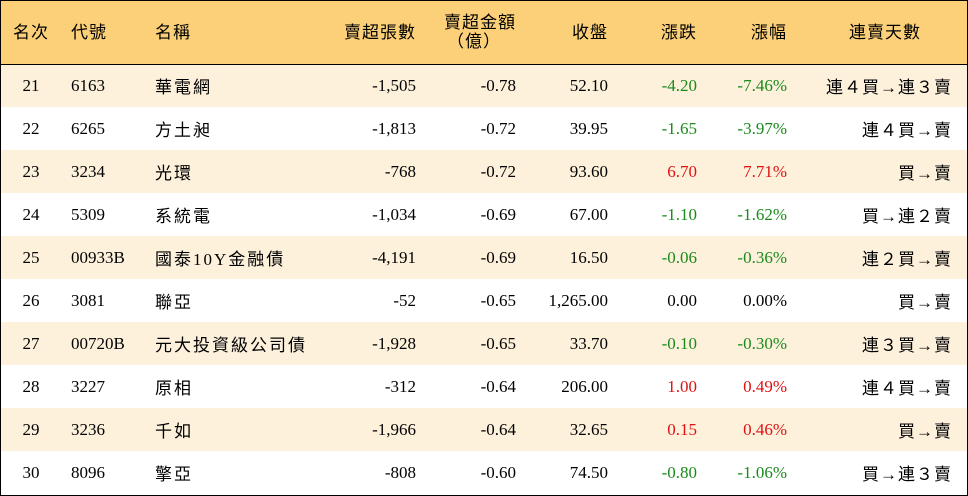 The height and width of the screenshot is (496, 968). Describe the element at coordinates (765, 171) in the screenshot. I see `change-pct-cell: 7.71%` at that location.